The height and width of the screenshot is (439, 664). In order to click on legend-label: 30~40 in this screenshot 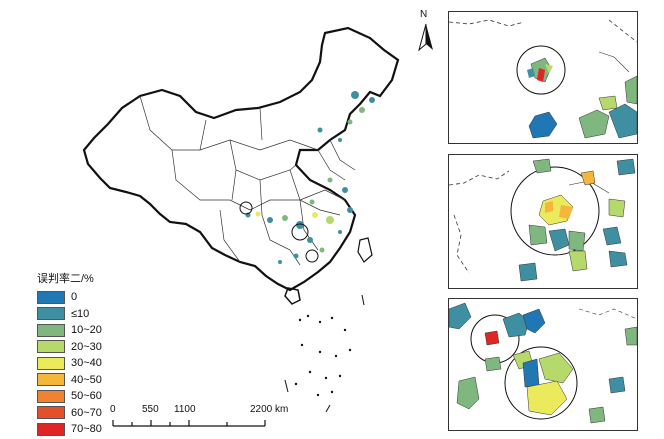, I will do `click(86, 363)`.